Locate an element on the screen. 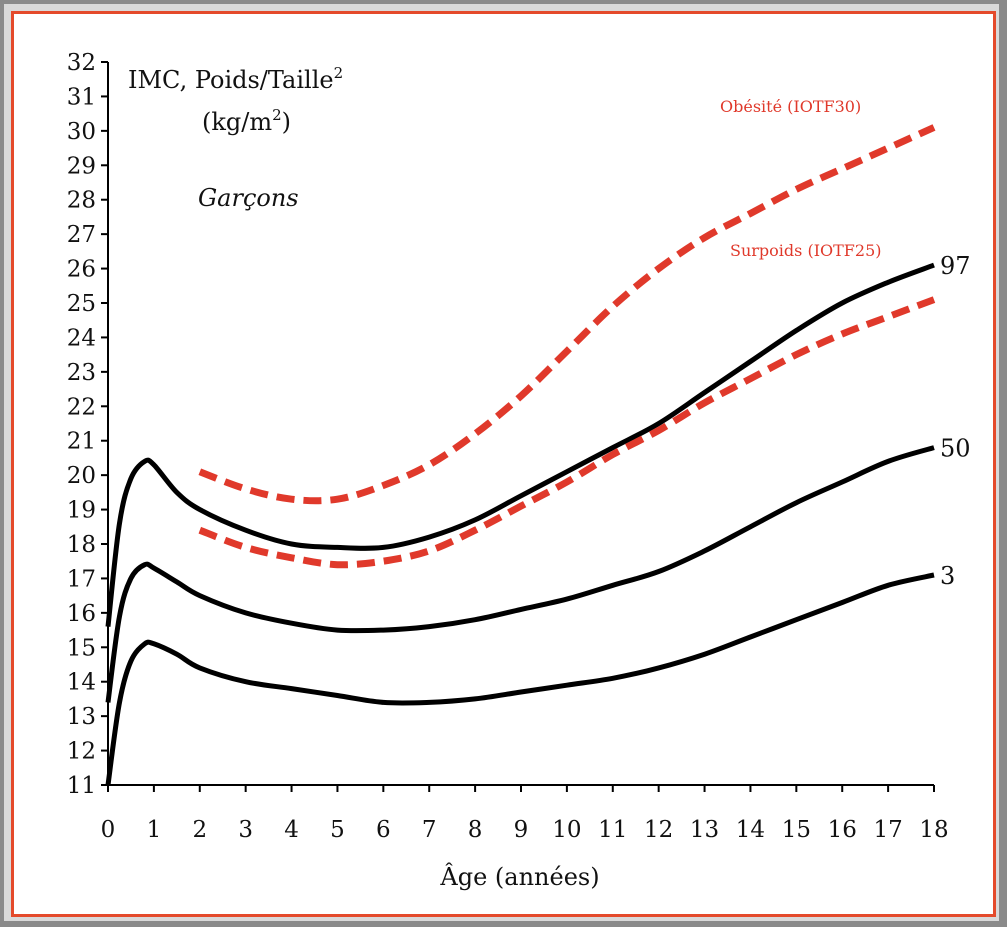 The height and width of the screenshot is (927, 1007). x-tick-label: 7 is located at coordinates (429, 830).